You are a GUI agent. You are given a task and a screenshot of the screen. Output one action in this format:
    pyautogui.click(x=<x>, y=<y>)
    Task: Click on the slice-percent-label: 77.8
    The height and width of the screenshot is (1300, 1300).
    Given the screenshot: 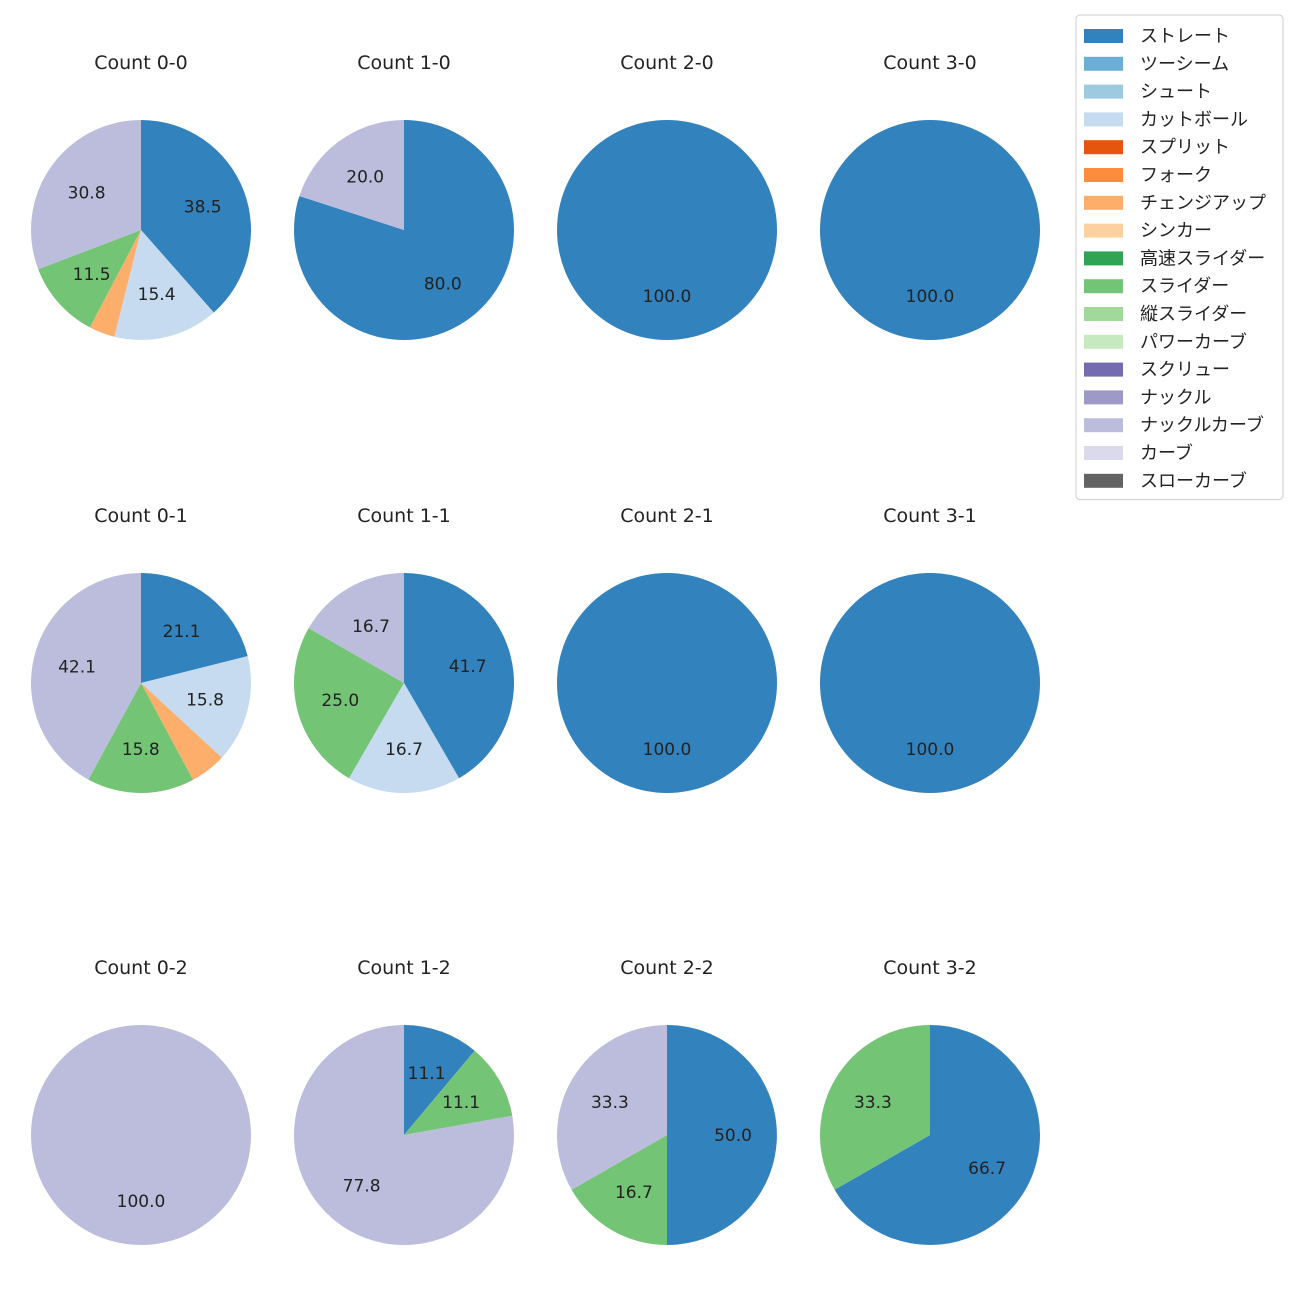 What is the action you would take?
    pyautogui.click(x=362, y=1187)
    